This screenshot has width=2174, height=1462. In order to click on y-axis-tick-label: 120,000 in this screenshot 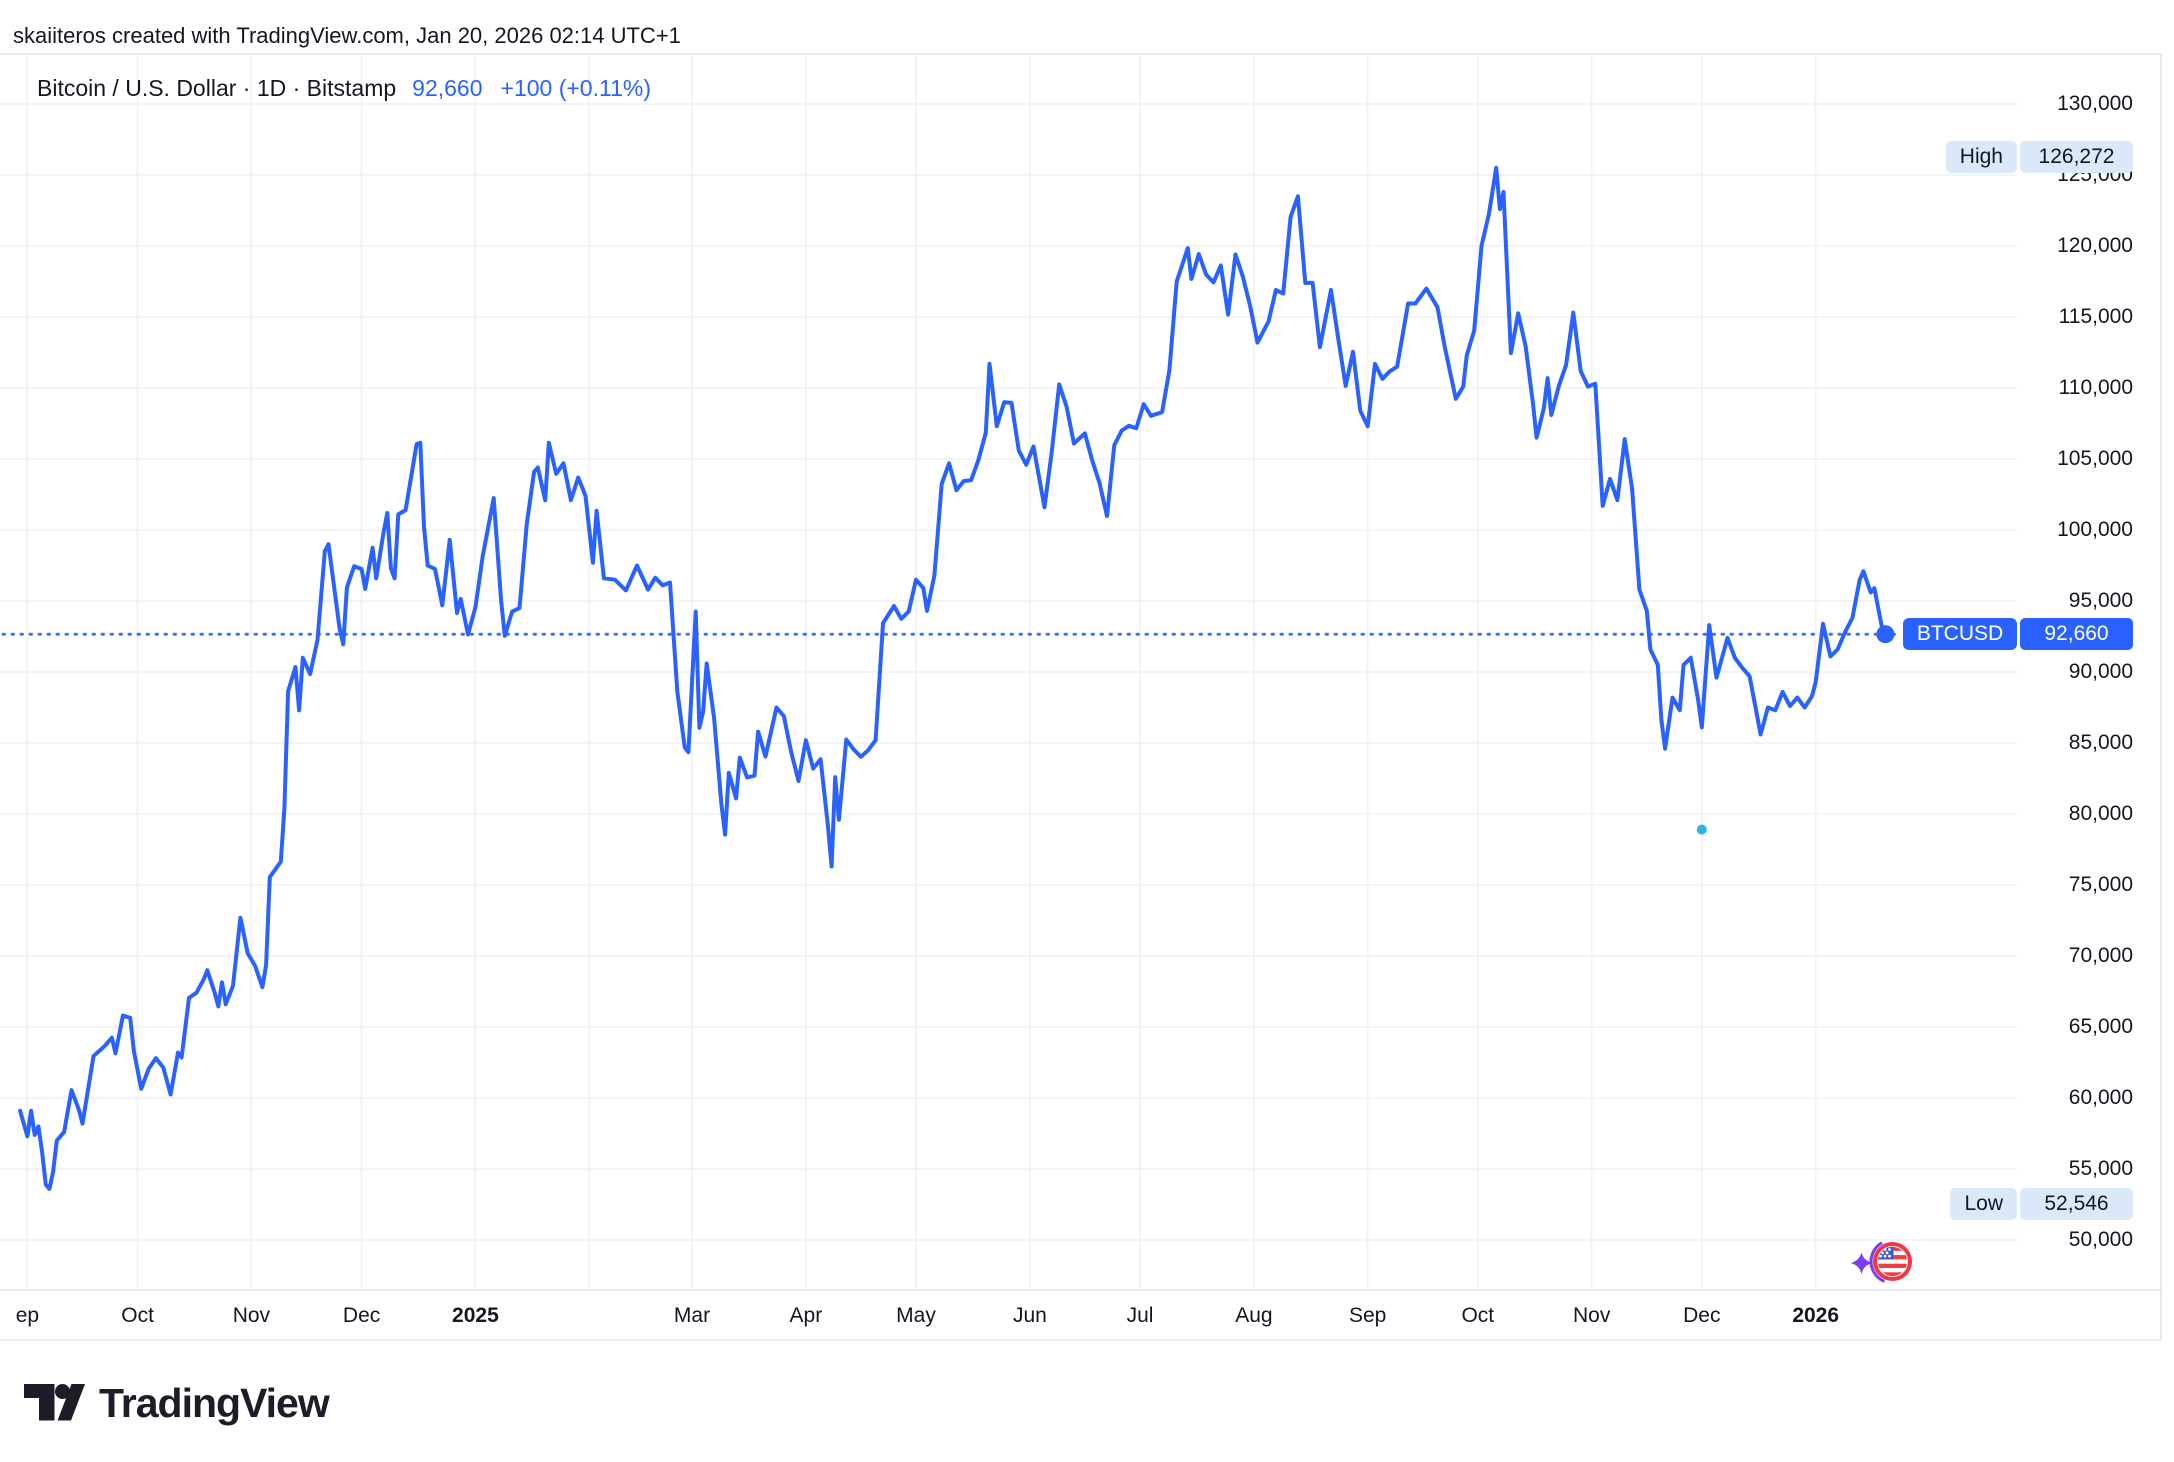, I will do `click(2095, 245)`.